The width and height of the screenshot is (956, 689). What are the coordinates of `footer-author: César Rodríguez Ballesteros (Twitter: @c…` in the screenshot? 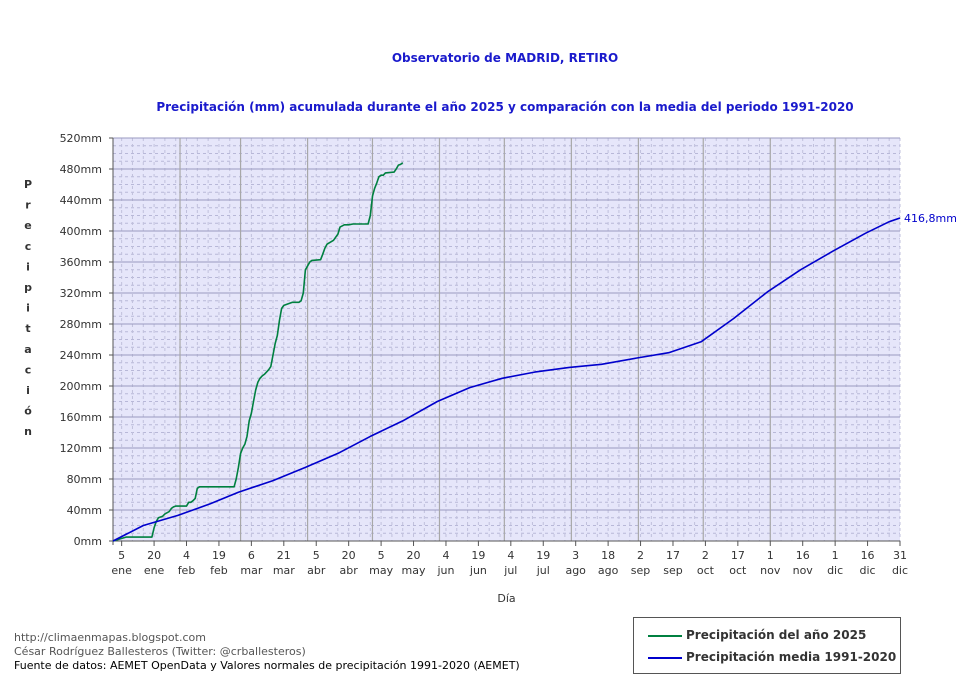 It's located at (160, 651).